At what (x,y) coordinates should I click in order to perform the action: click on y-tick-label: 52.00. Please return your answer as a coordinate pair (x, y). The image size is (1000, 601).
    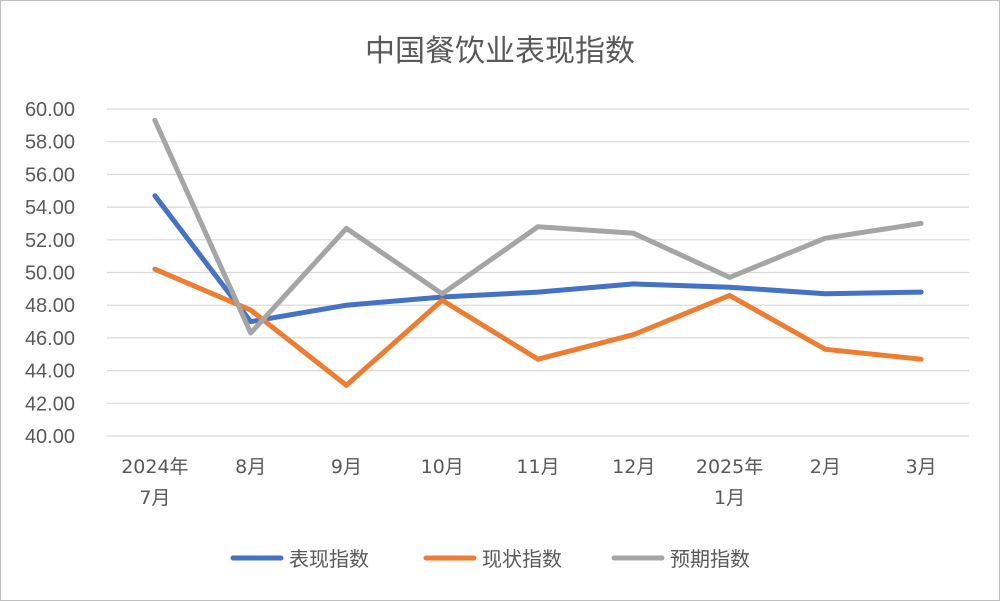
    Looking at the image, I should click on (50, 241).